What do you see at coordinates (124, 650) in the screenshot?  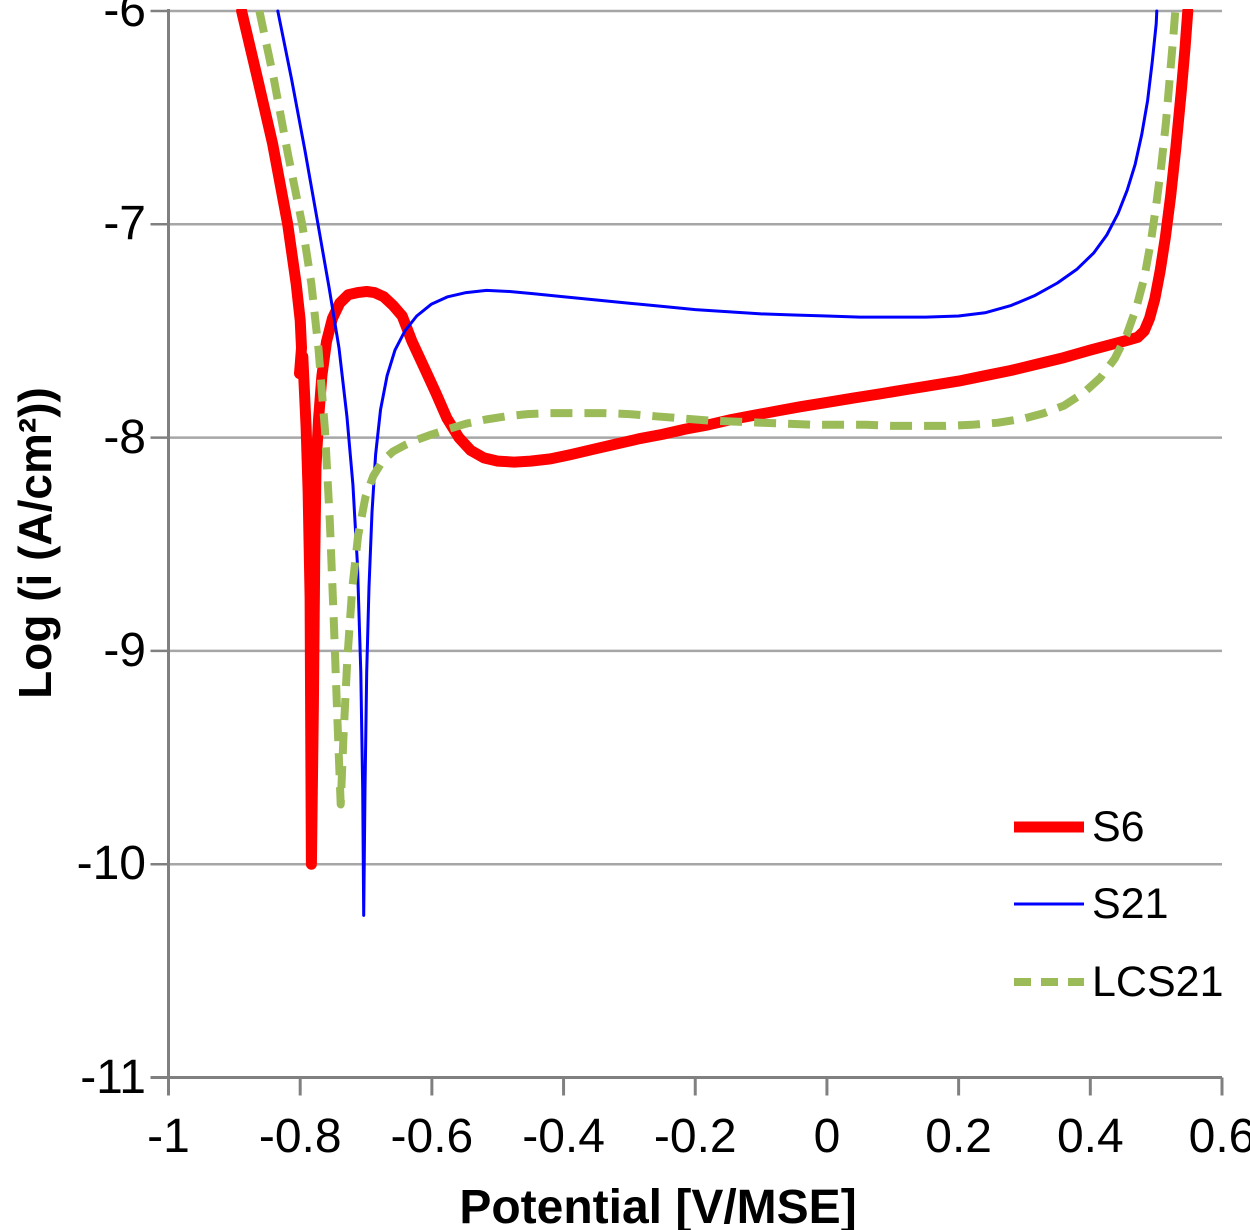 I see `y-tick-label: -9` at bounding box center [124, 650].